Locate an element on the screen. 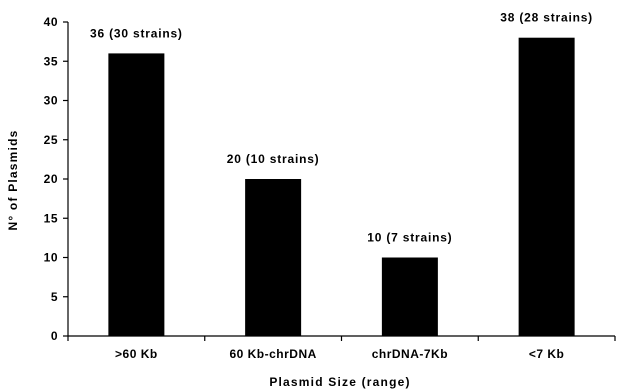  y-tick-label: 5 is located at coordinates (54, 297).